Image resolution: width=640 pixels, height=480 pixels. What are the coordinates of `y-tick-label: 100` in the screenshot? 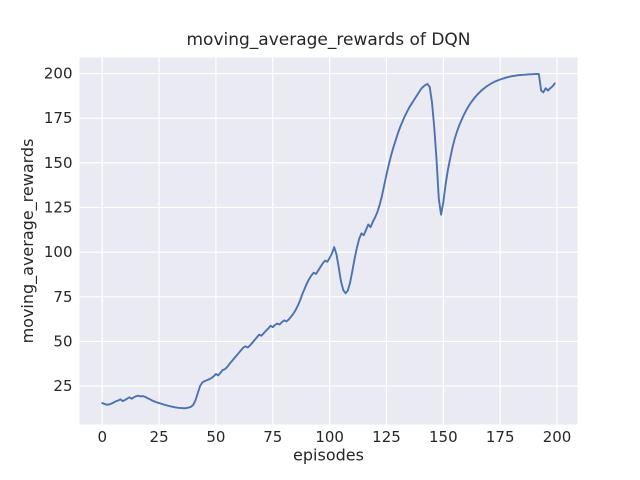 It's located at (58, 252).